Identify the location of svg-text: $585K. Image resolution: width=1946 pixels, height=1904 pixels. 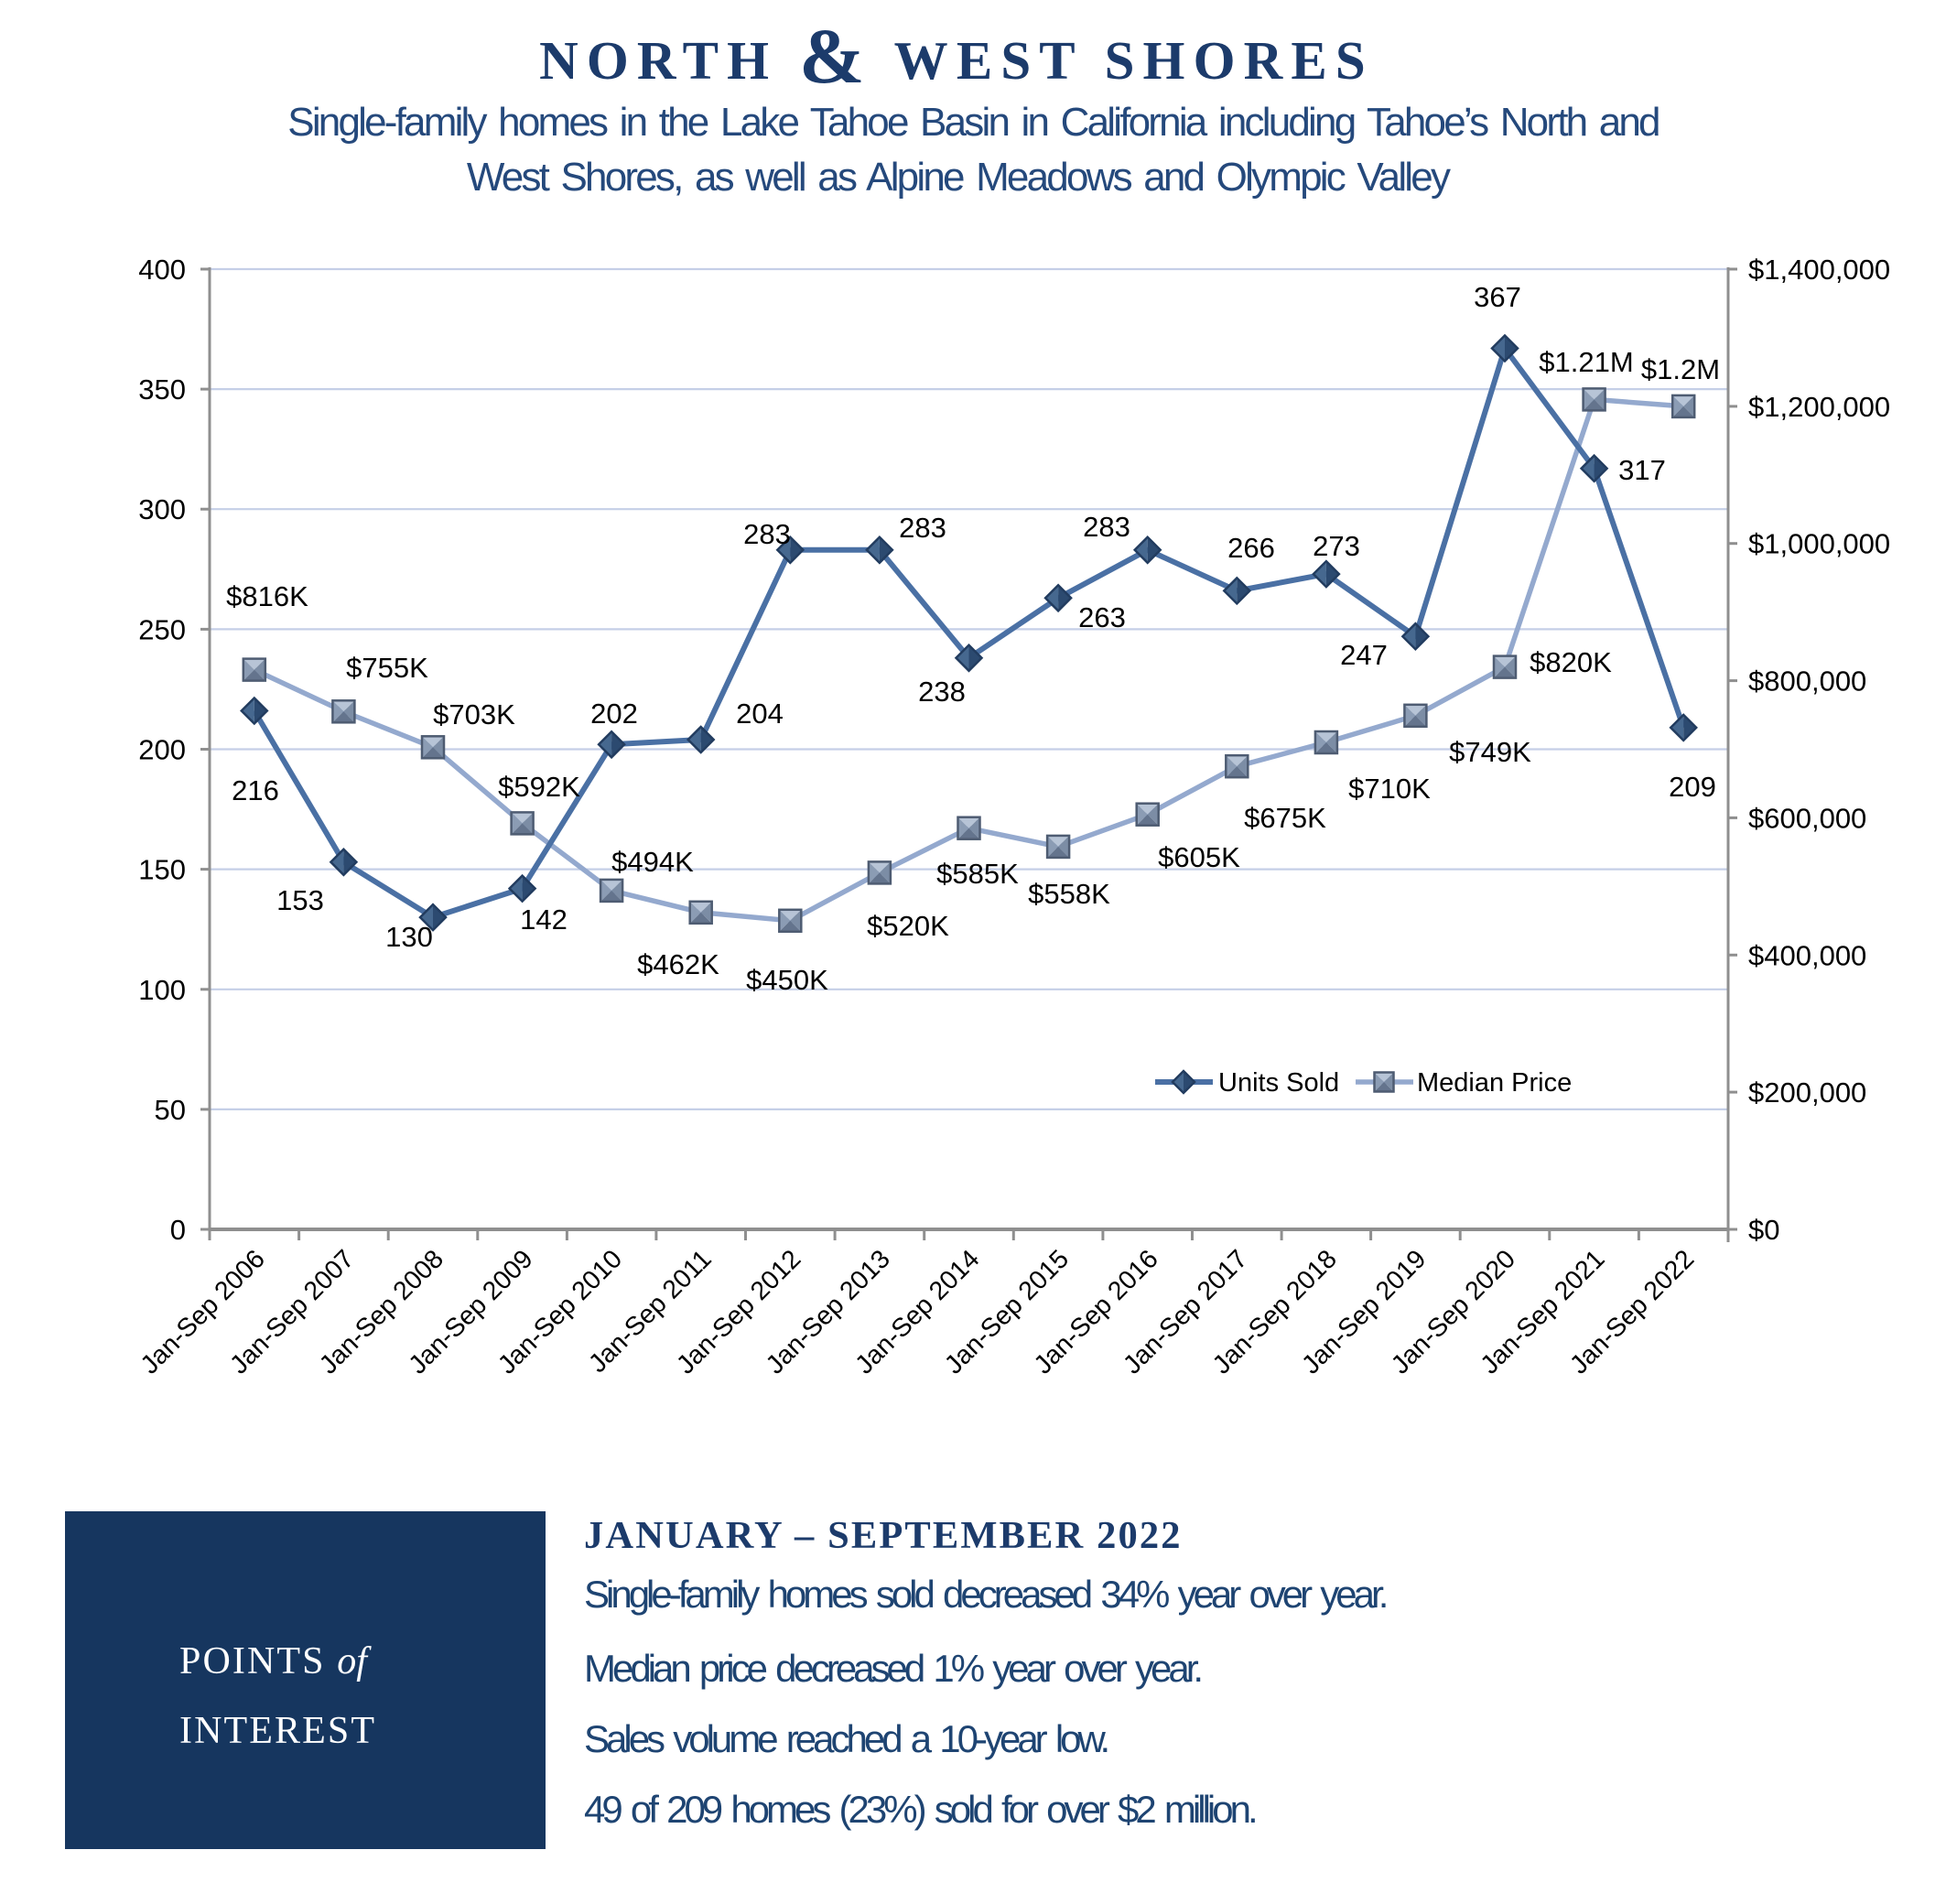
(978, 874).